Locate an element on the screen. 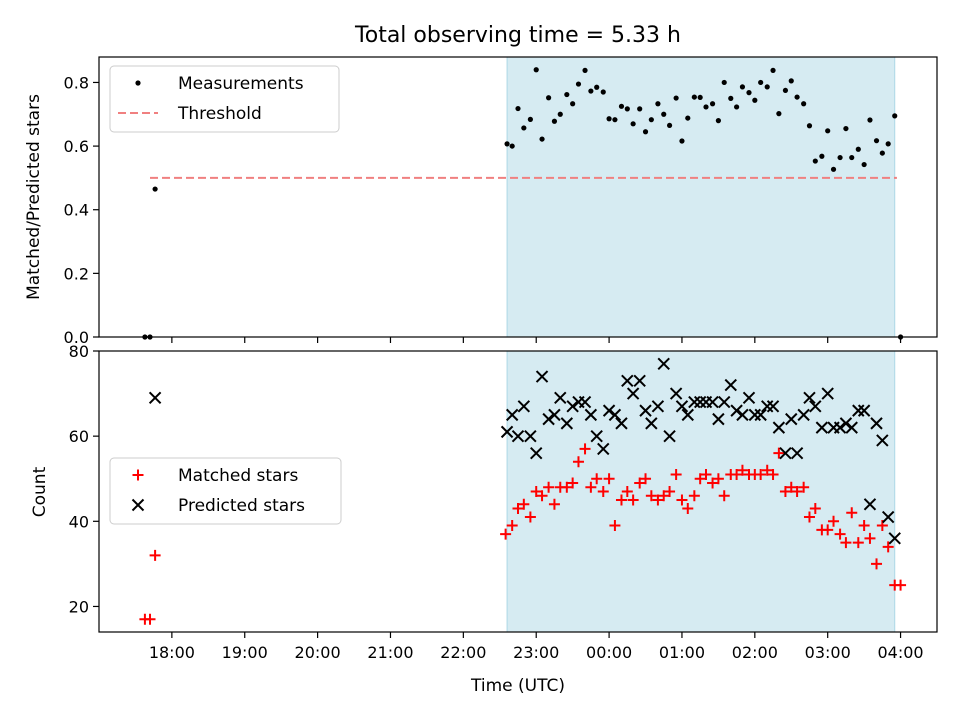 The width and height of the screenshot is (960, 724). top-y-tick-label: 0.8 is located at coordinates (76, 82).